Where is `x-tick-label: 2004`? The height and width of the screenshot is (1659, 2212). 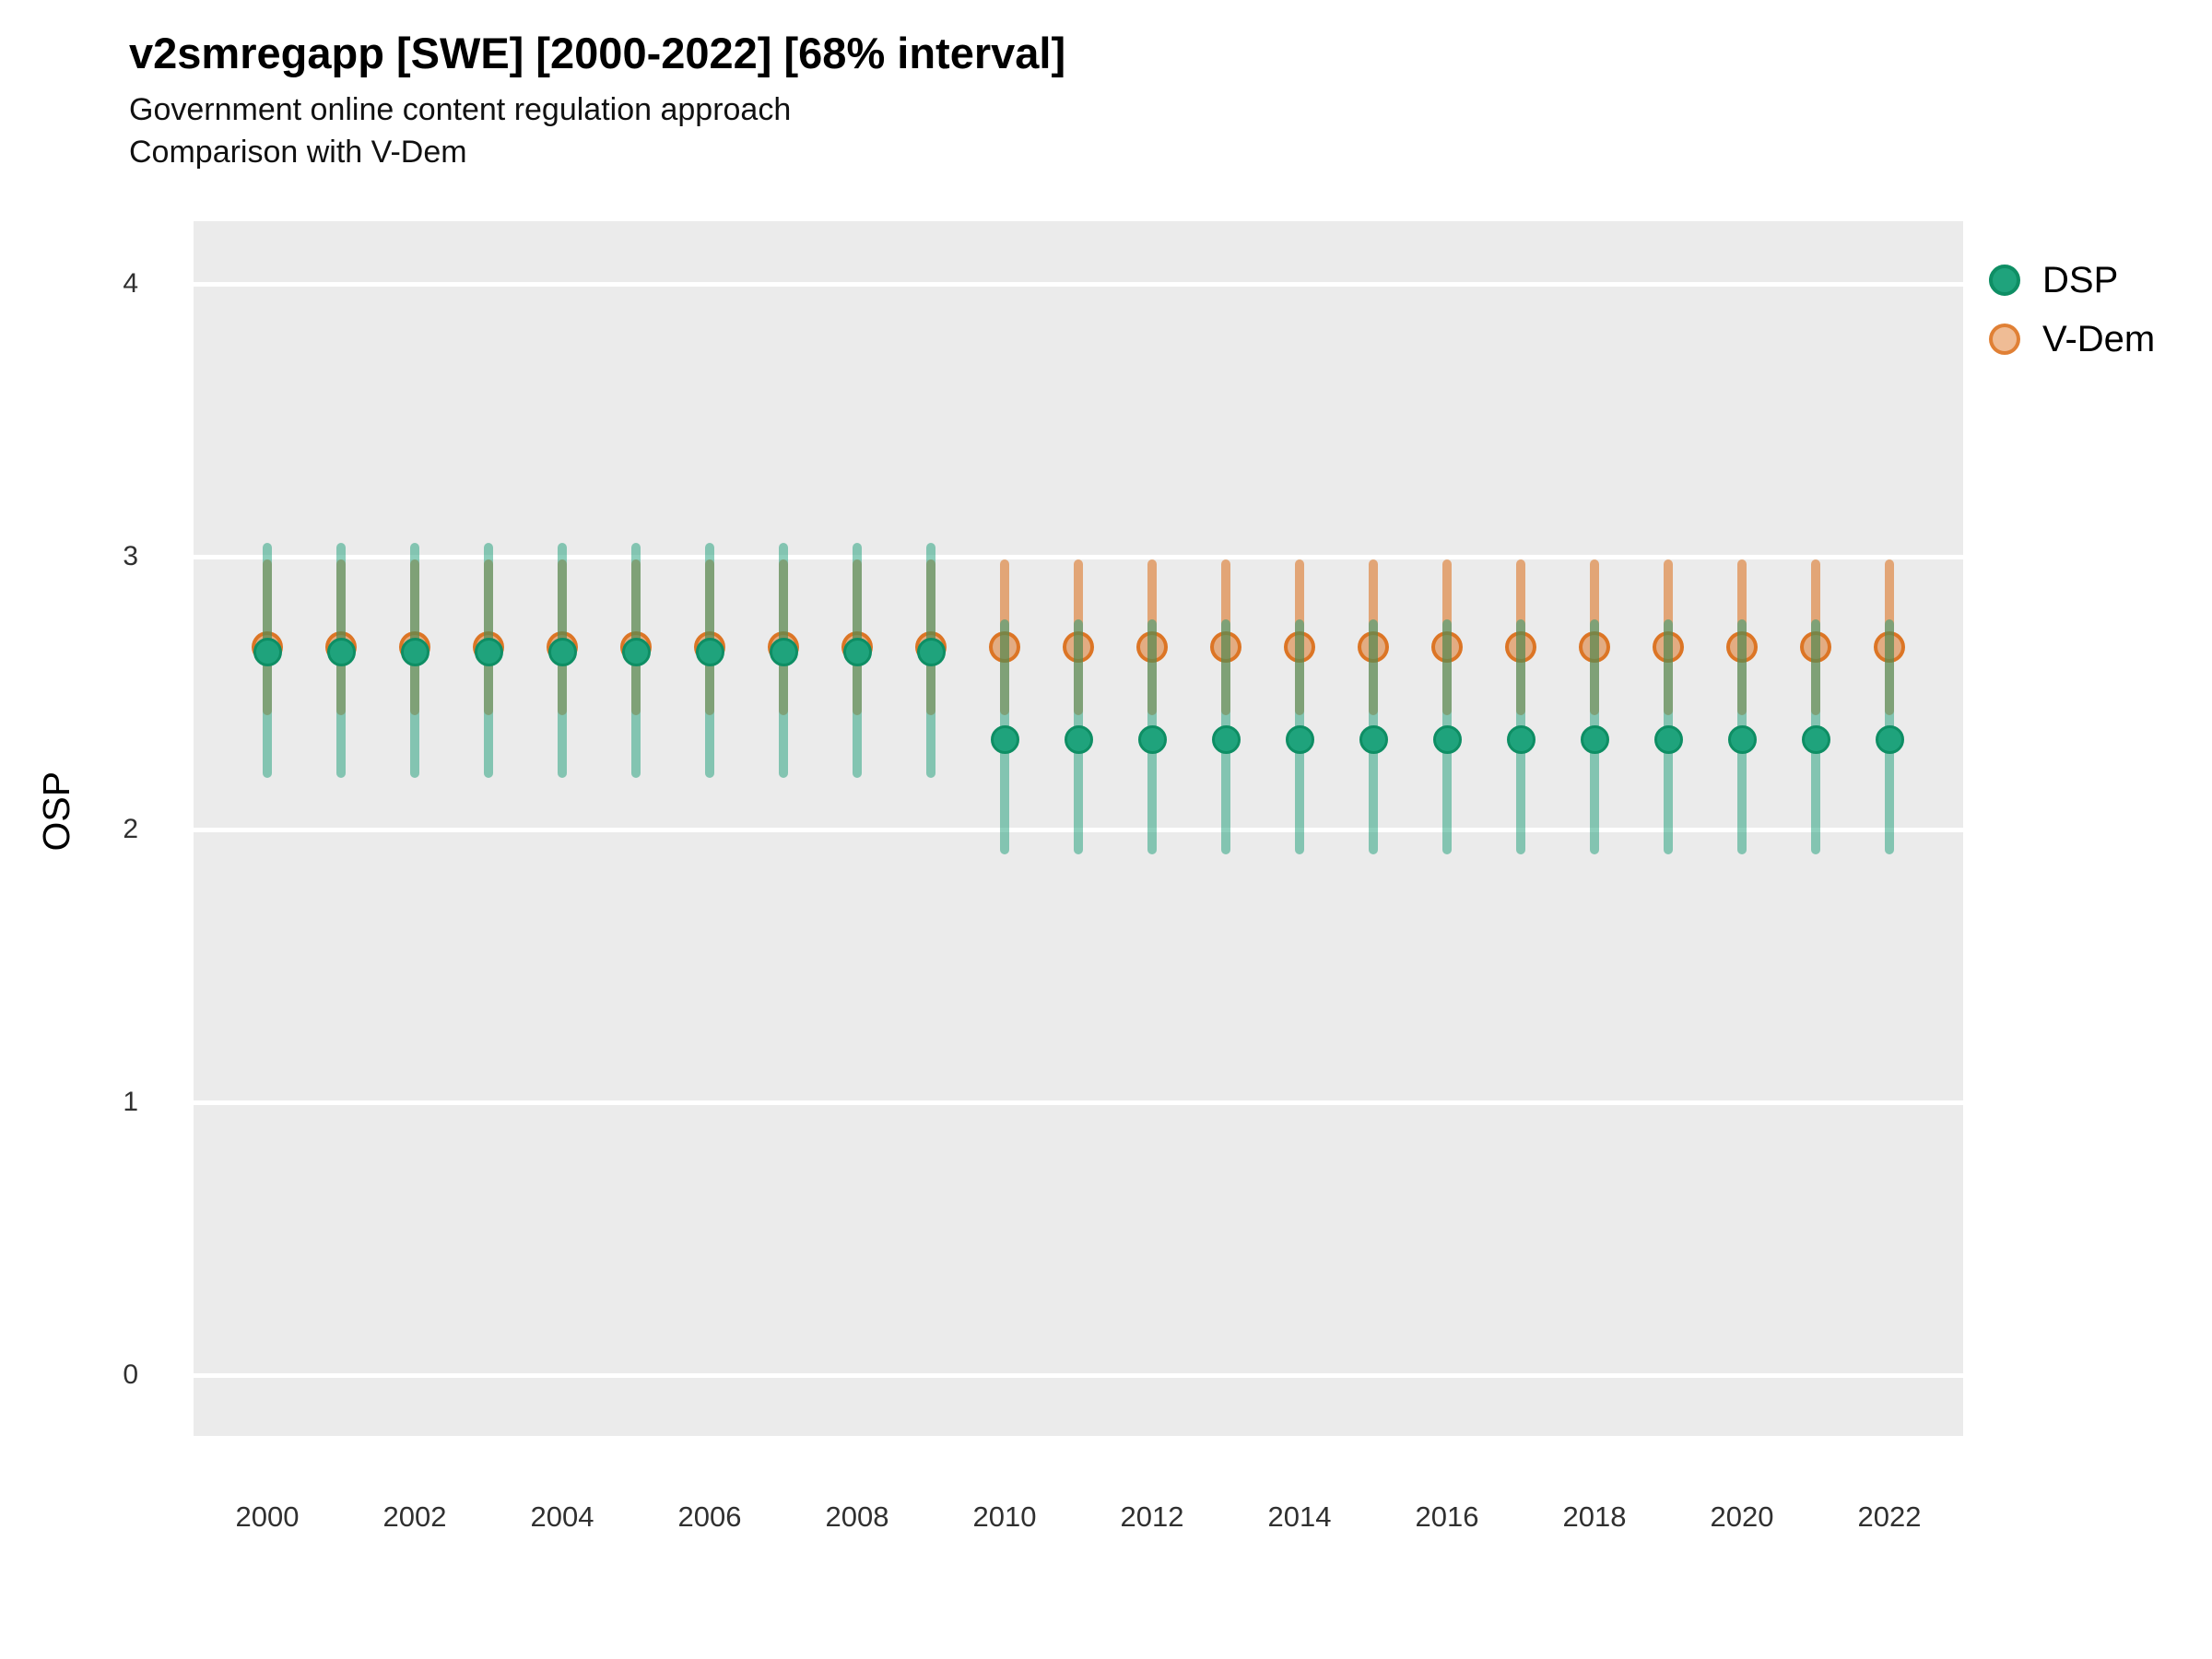
x-tick-label: 2004 is located at coordinates (562, 1516).